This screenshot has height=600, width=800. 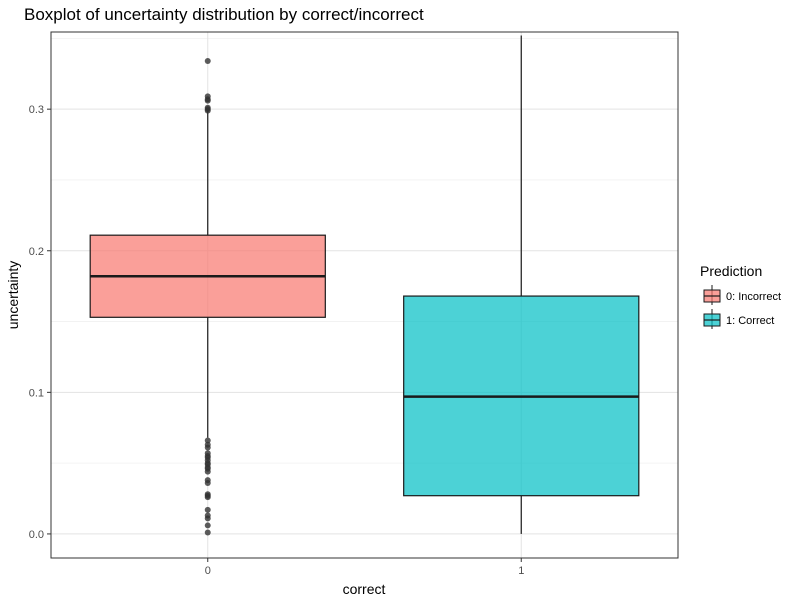 What do you see at coordinates (36, 110) in the screenshot?
I see `y-tick-label: 0.3` at bounding box center [36, 110].